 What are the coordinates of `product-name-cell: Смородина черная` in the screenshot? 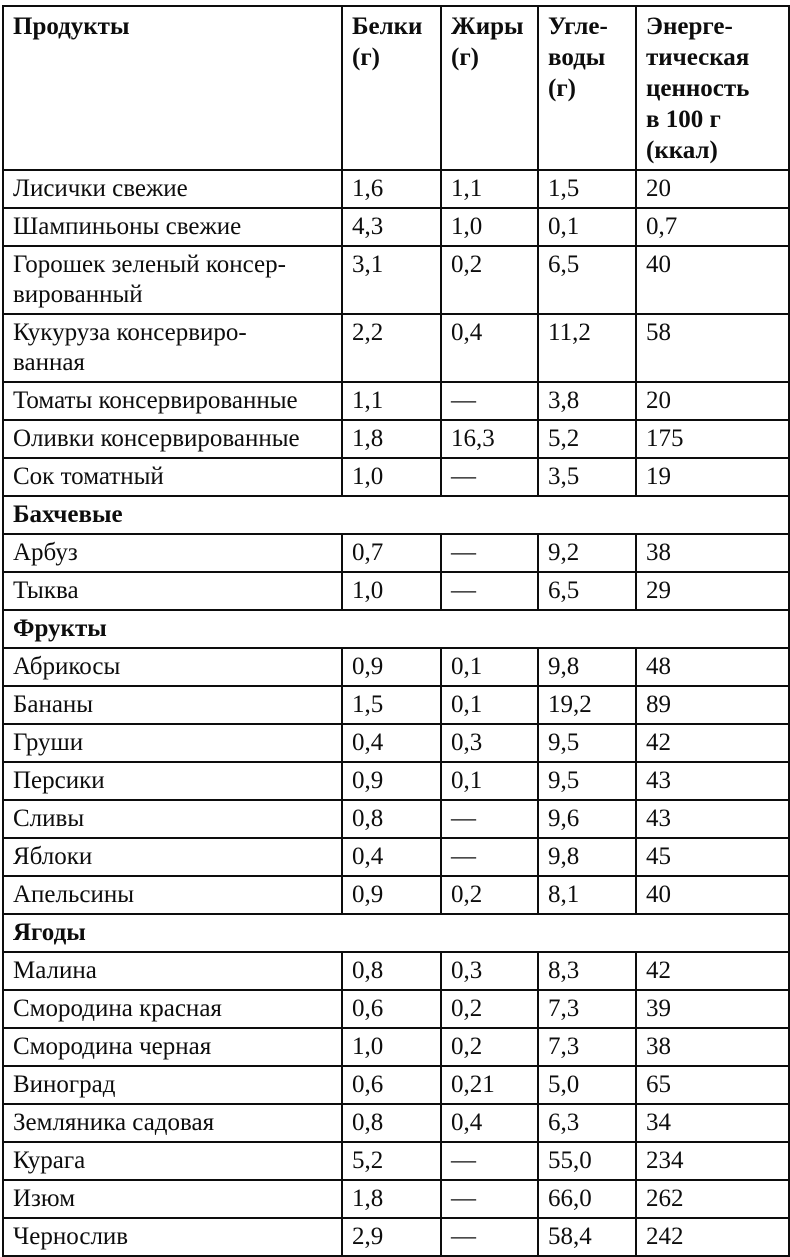 It's located at (172, 1047).